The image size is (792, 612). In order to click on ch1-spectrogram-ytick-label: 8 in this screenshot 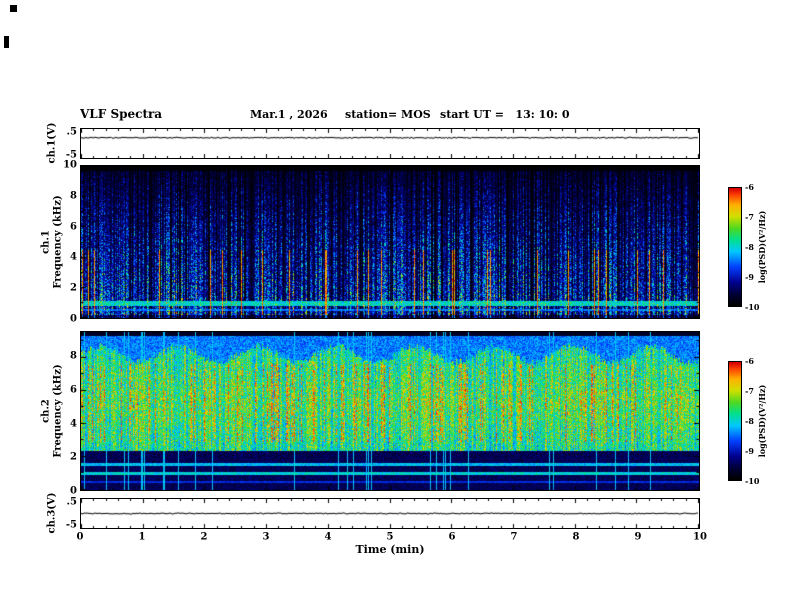, I will do `click(73, 196)`.